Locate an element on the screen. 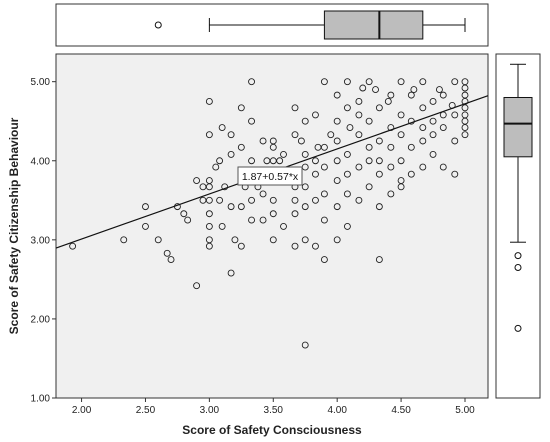 Image resolution: width=550 pixels, height=442 pixels. regression-equation-label: 1.87+0.57*x is located at coordinates (270, 176).